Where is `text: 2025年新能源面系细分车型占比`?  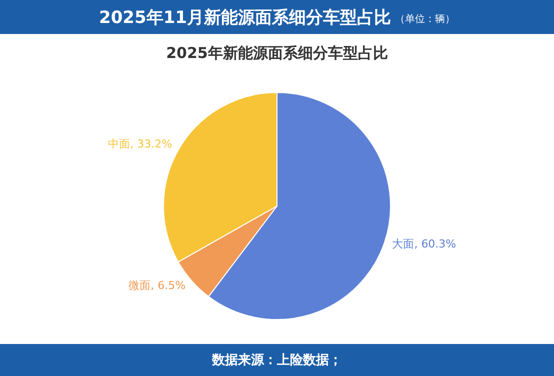 text: 2025年新能源面系细分车型占比 is located at coordinates (277, 53).